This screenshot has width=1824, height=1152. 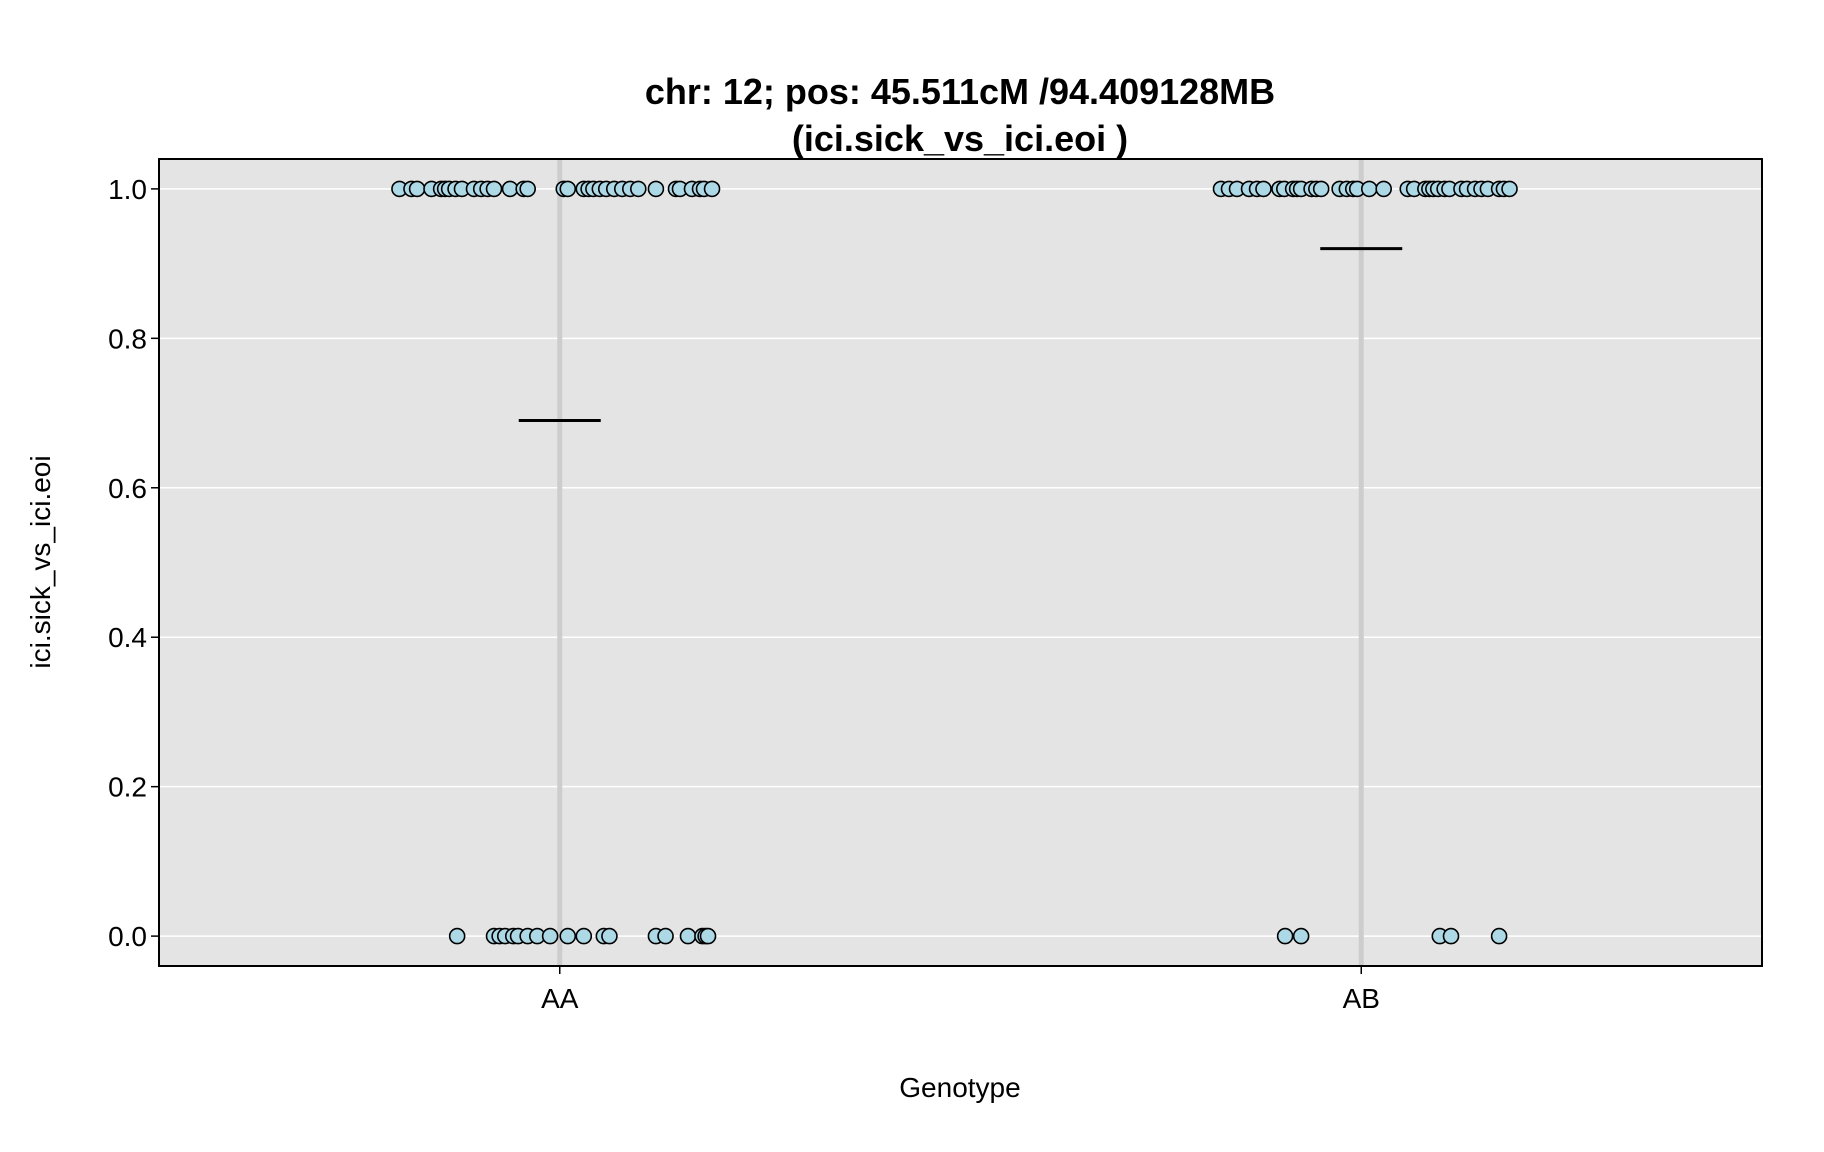 I want to click on chart-title: chr: 12; pos: 45.511cM /94.409128MB, so click(x=960, y=91).